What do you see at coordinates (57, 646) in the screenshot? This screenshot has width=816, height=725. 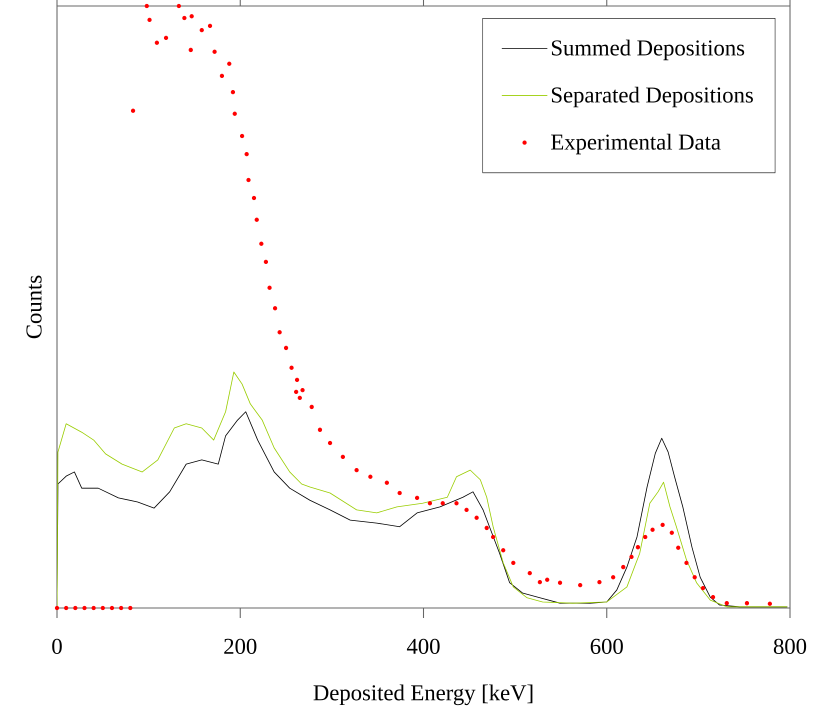 I see `x-tick-label: 0` at bounding box center [57, 646].